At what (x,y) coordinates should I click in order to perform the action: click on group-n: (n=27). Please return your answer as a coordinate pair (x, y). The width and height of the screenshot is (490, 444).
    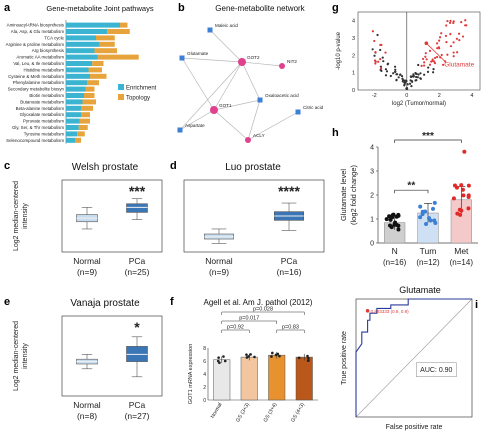
    Looking at the image, I should click on (137, 416).